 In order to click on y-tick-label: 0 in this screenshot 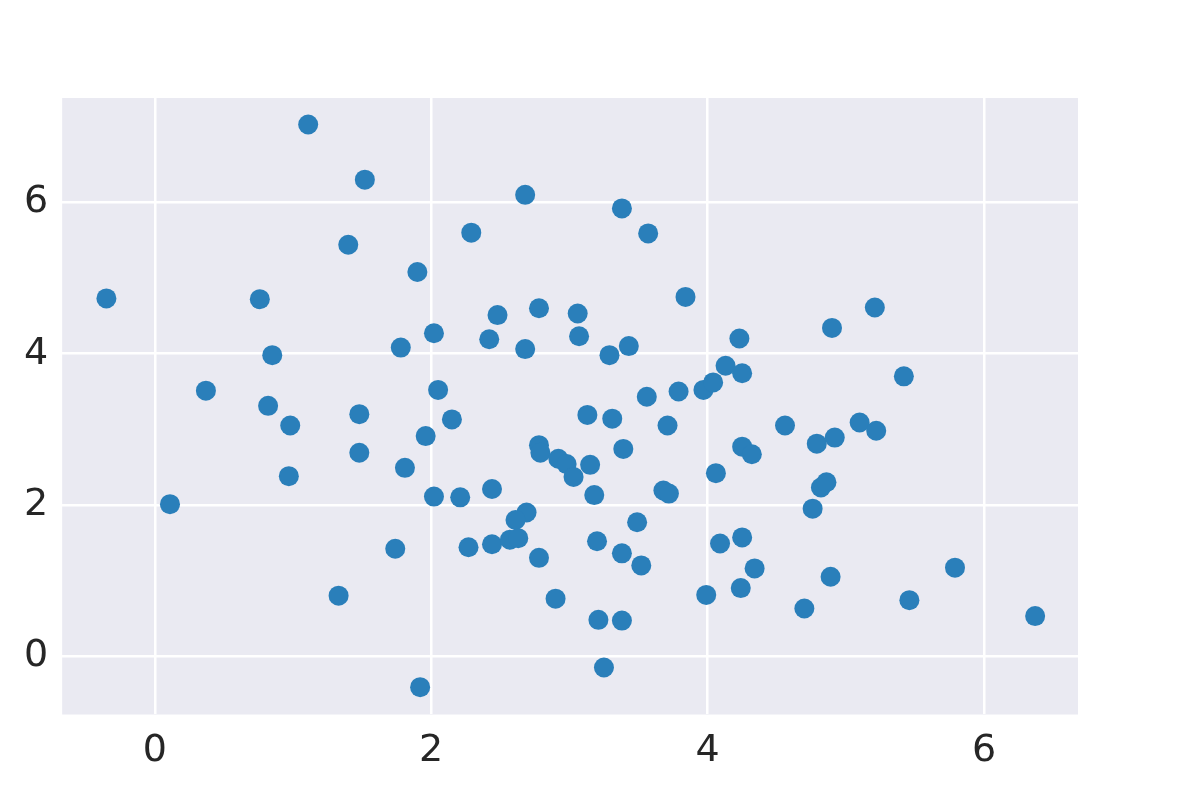, I will do `click(36, 653)`.